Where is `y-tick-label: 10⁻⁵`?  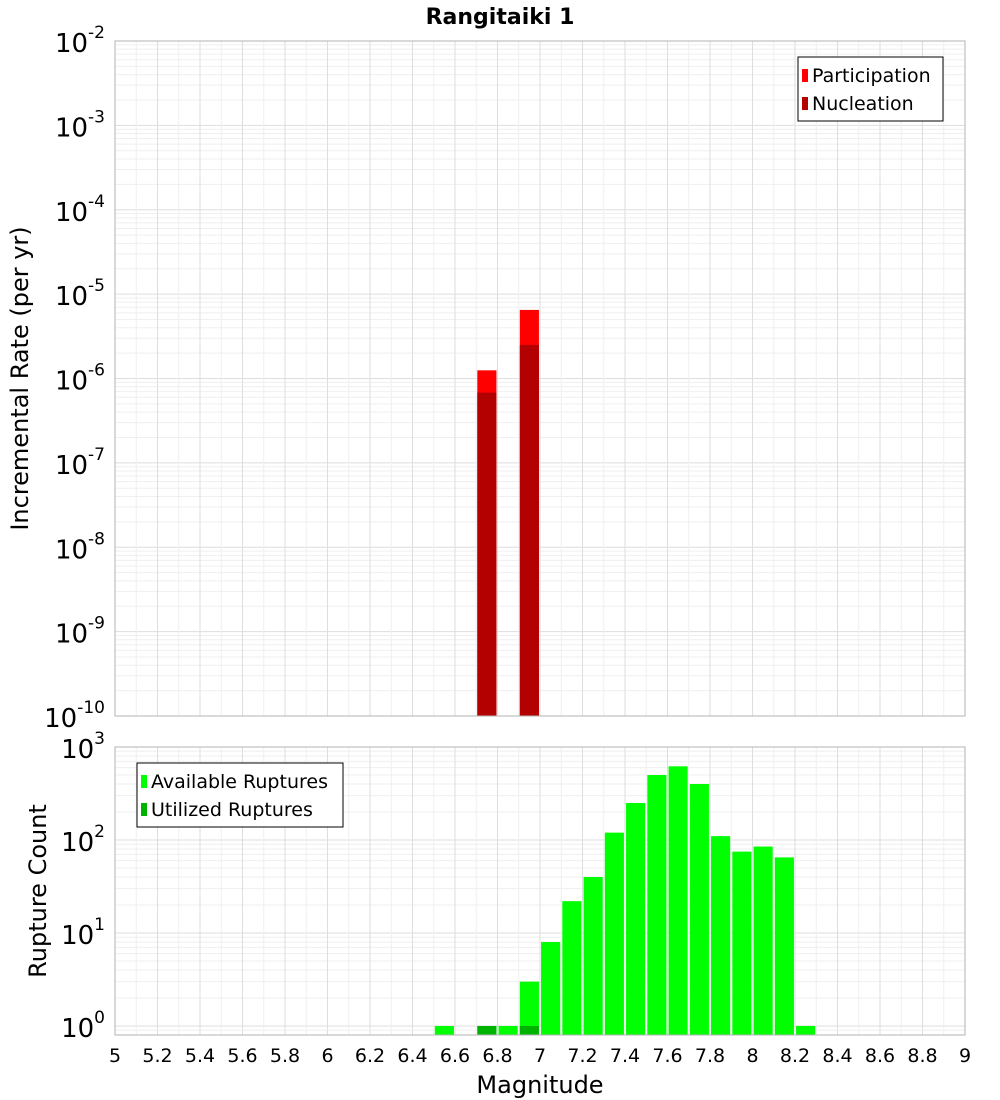
y-tick-label: 10⁻⁵ is located at coordinates (80, 294).